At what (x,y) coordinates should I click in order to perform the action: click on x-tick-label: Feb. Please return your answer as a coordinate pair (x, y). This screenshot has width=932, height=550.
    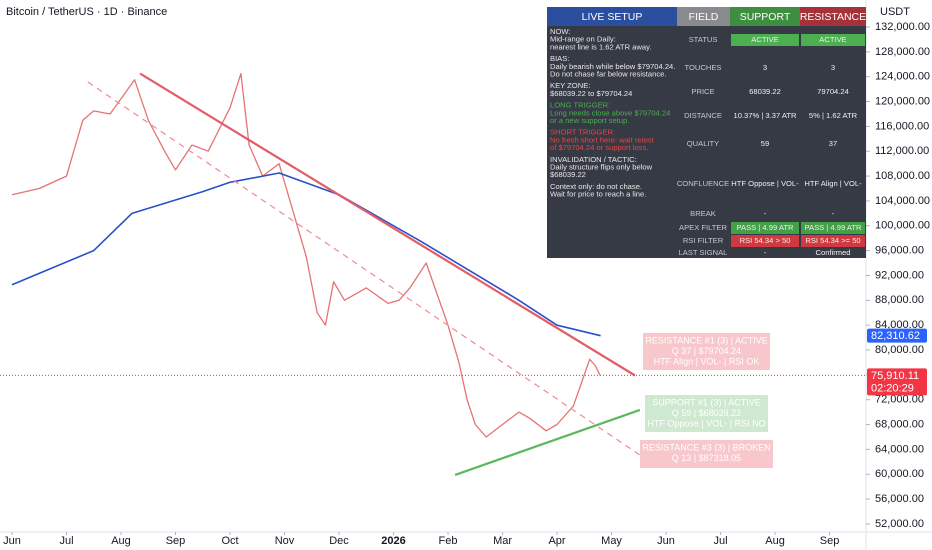
    Looking at the image, I should click on (448, 541).